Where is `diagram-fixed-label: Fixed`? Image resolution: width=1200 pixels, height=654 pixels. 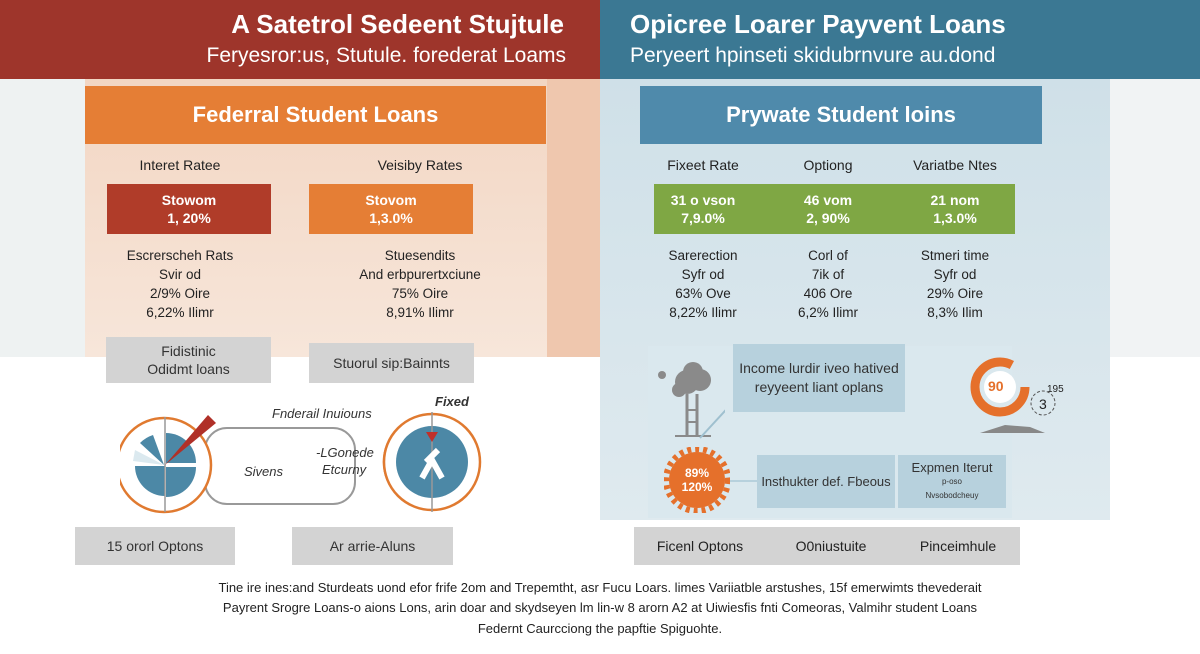 diagram-fixed-label: Fixed is located at coordinates (452, 401).